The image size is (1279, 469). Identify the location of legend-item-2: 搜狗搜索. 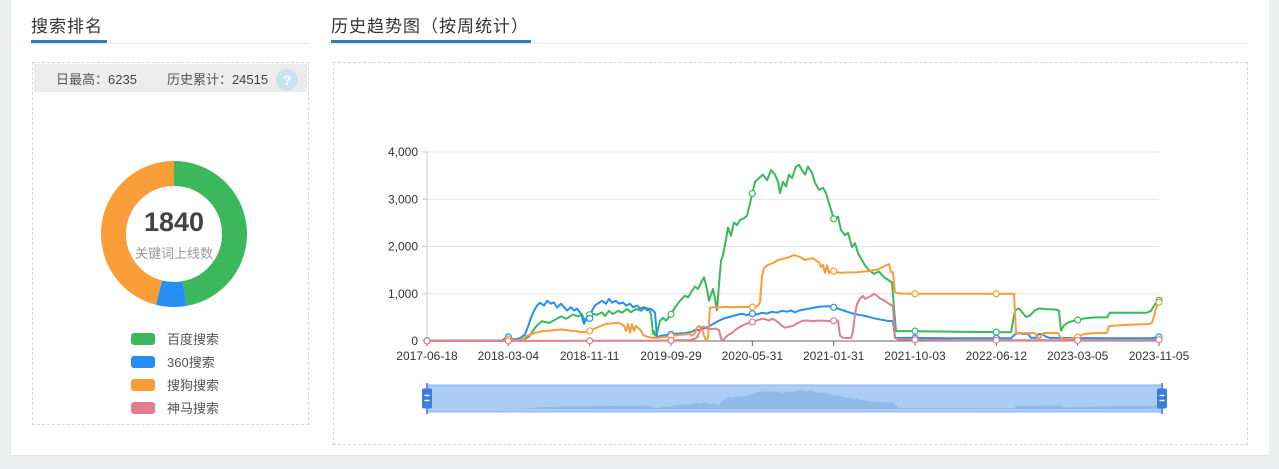
(175, 384).